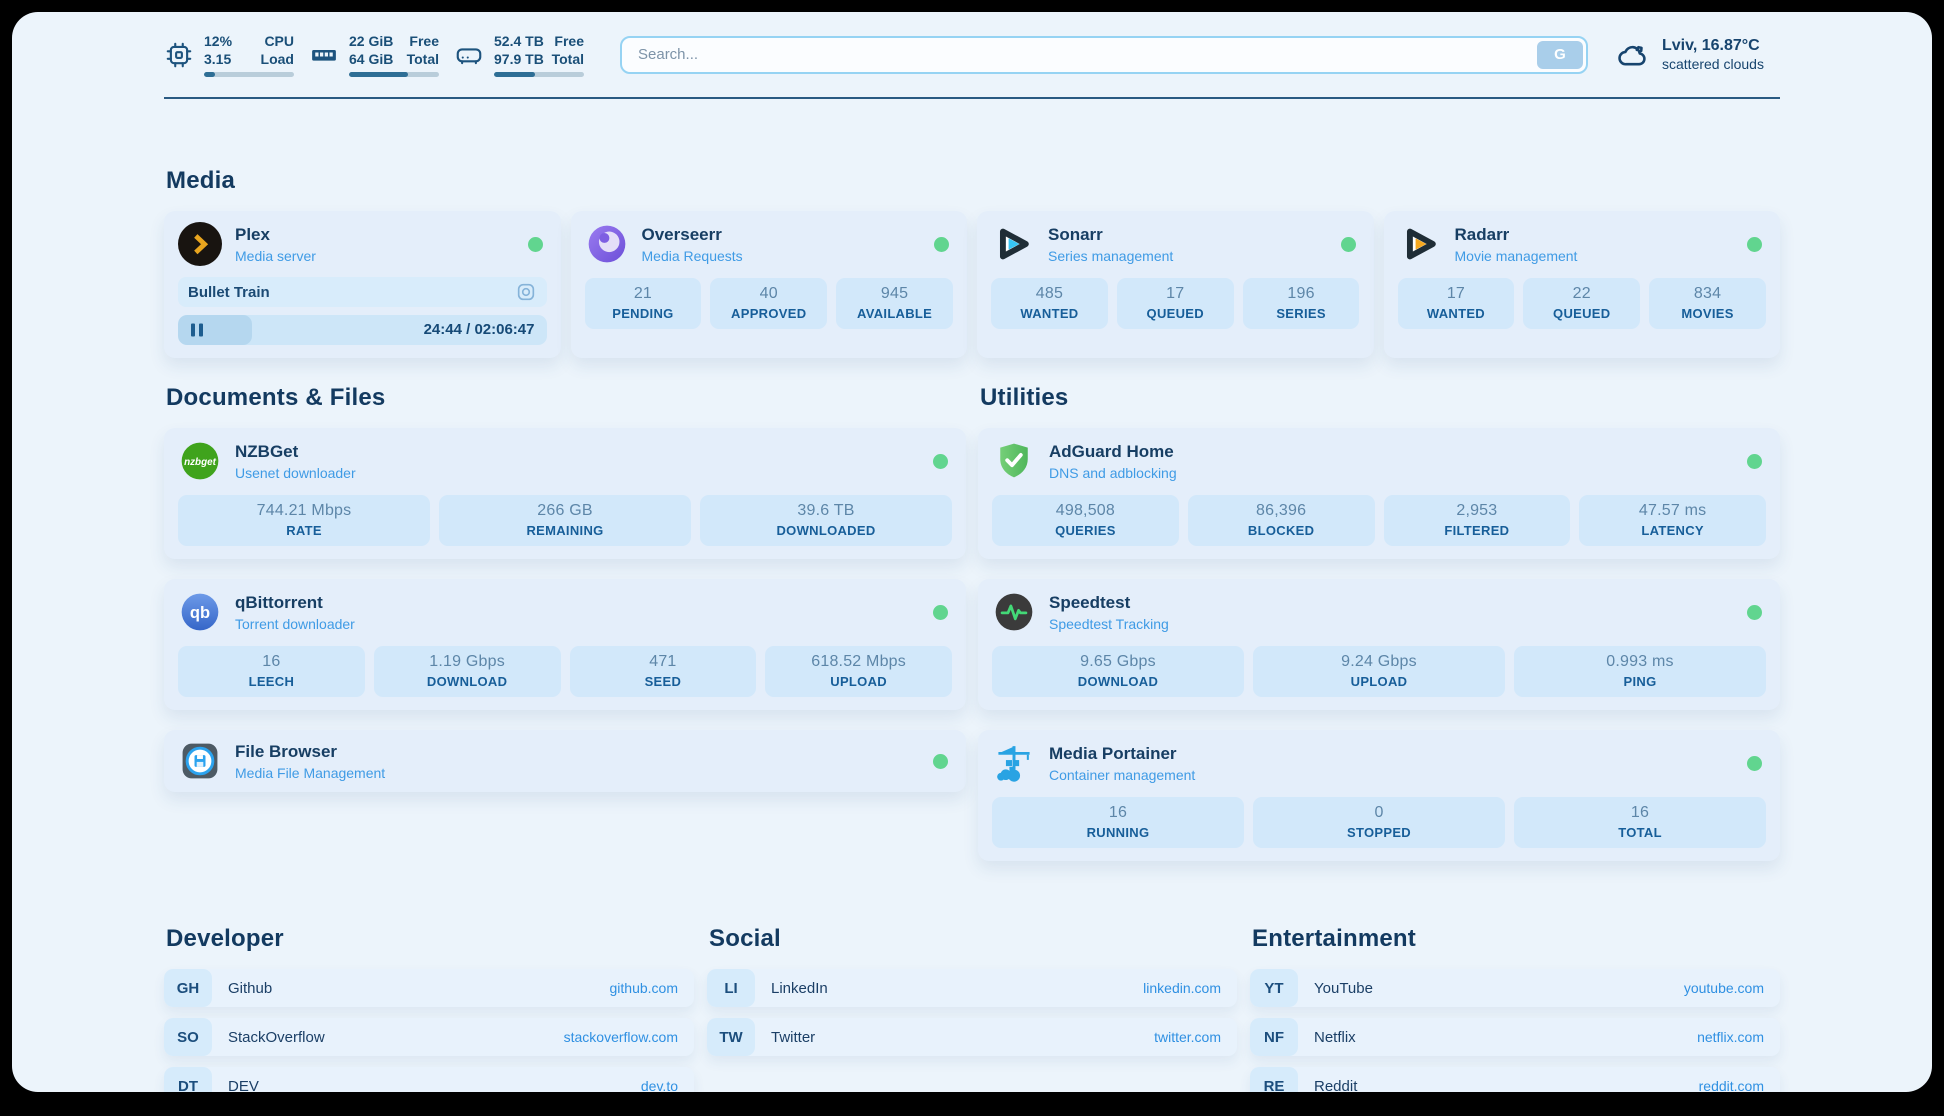  What do you see at coordinates (539, 75) in the screenshot?
I see `disk-progress-bar` at bounding box center [539, 75].